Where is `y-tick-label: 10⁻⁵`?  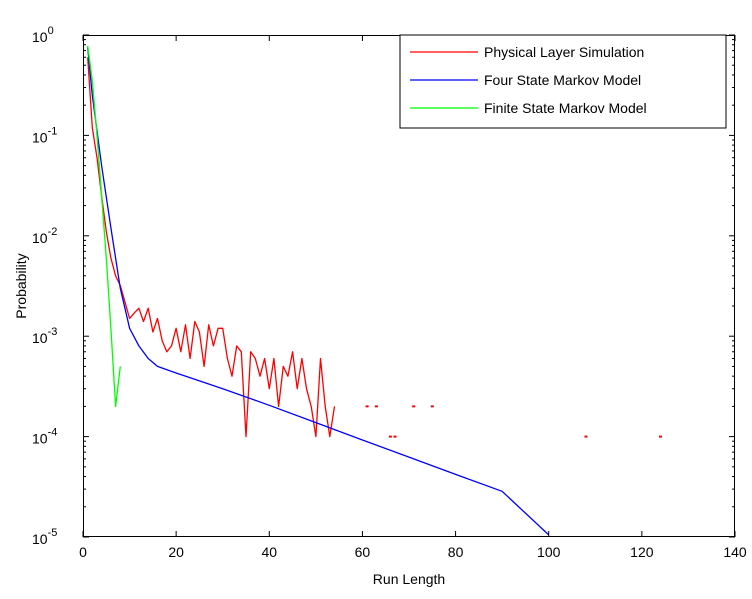
y-tick-label: 10⁻⁵ is located at coordinates (44, 537).